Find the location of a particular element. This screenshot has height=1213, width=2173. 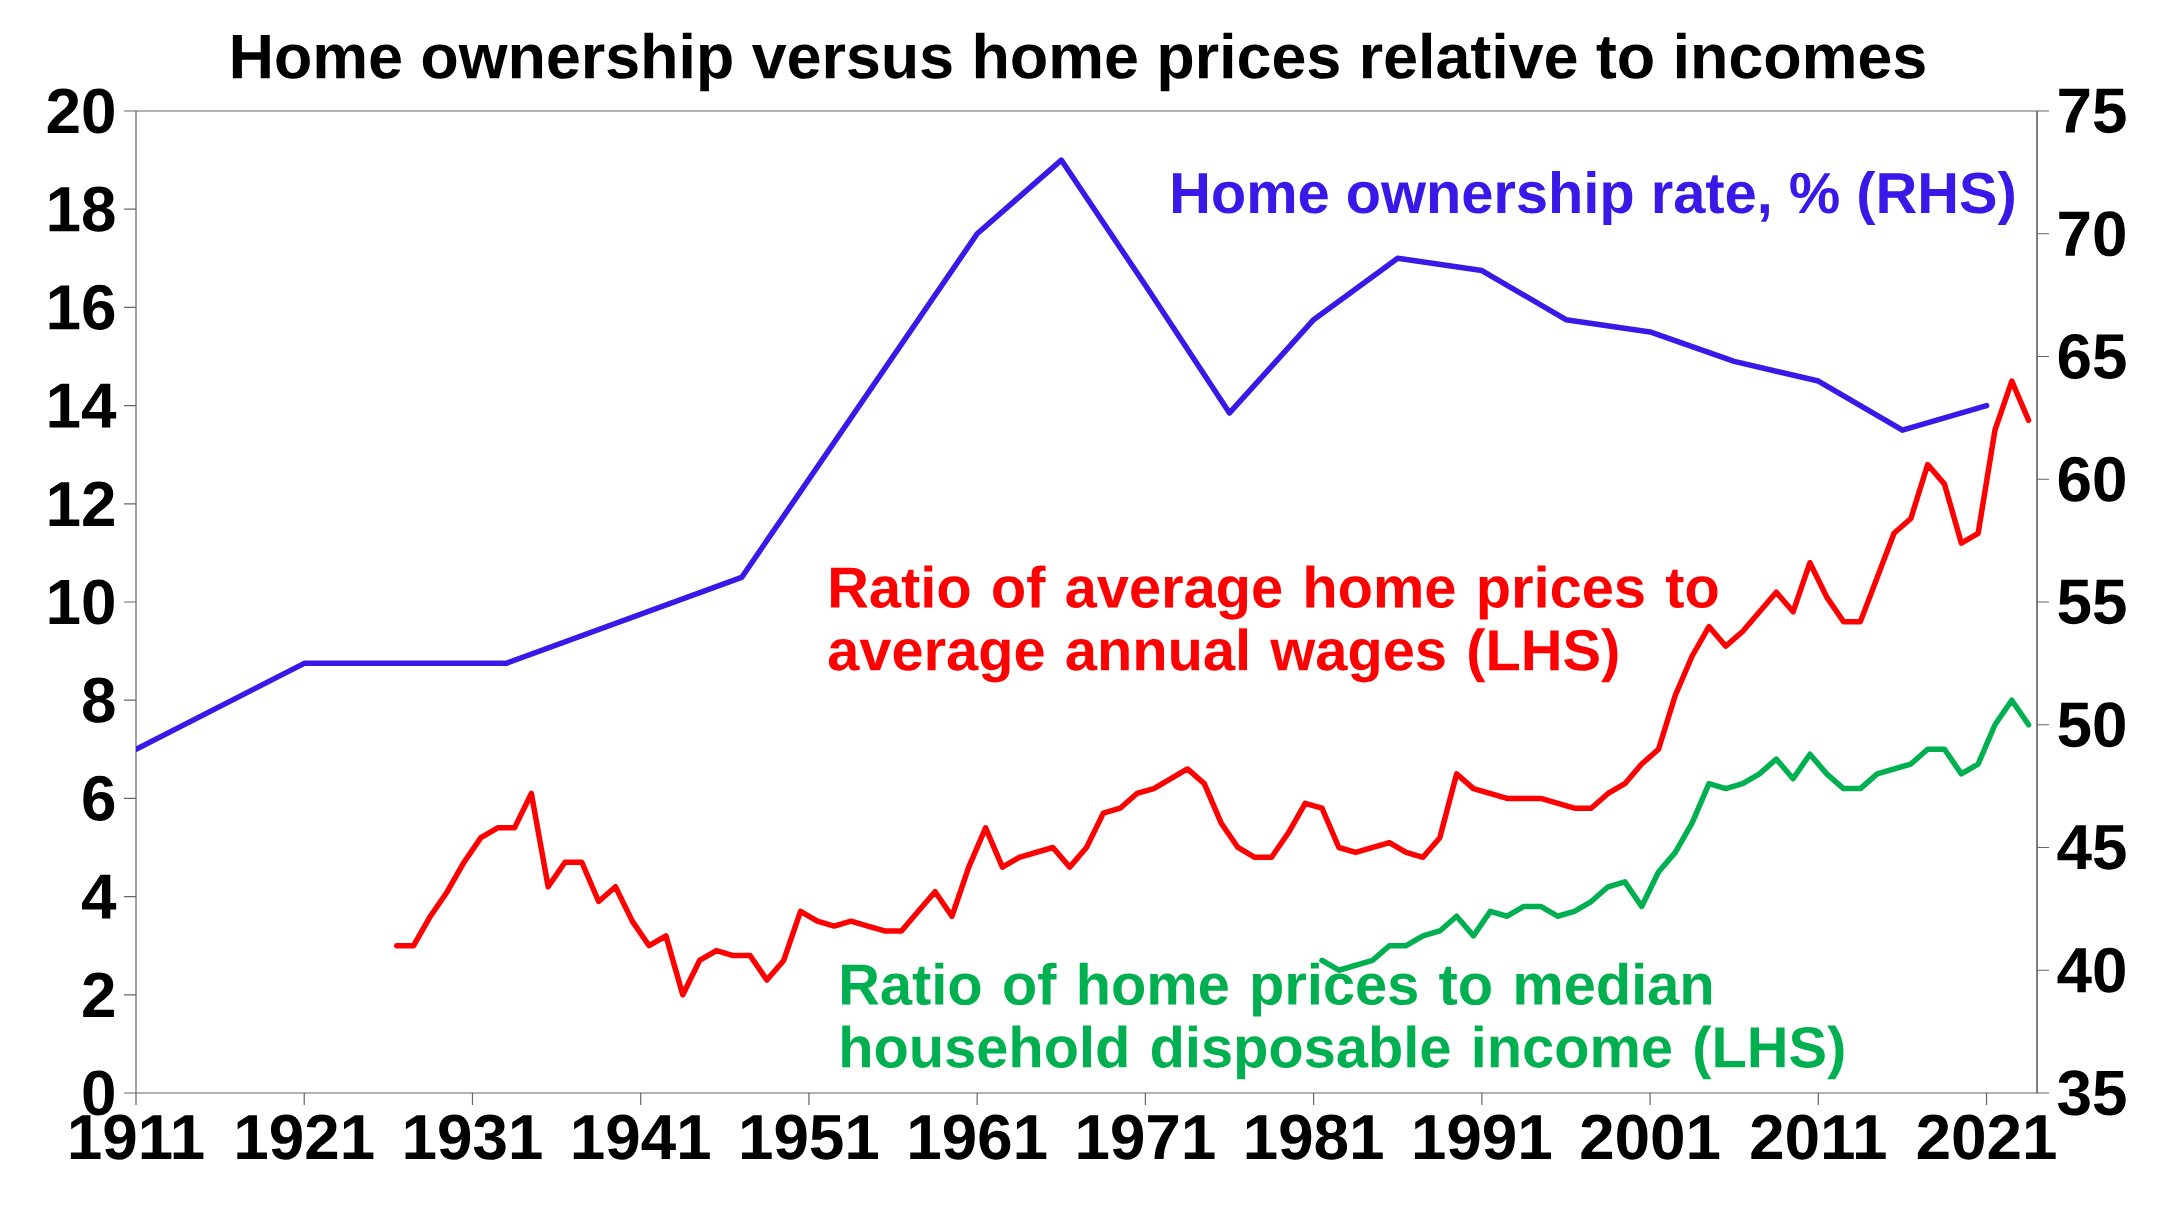

series-label: Ratio of average home prices to average annual wages (LHS) is located at coordinates (1273, 624).